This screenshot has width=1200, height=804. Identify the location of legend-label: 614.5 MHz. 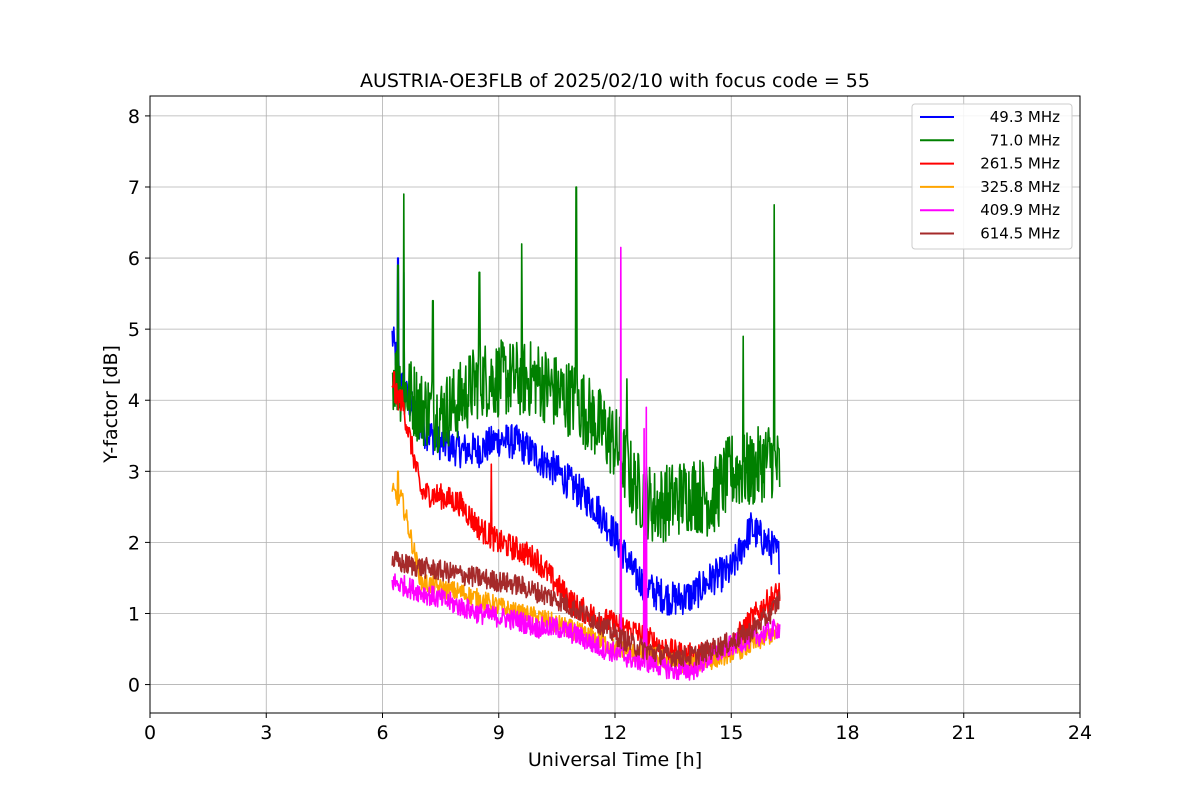
(1020, 234).